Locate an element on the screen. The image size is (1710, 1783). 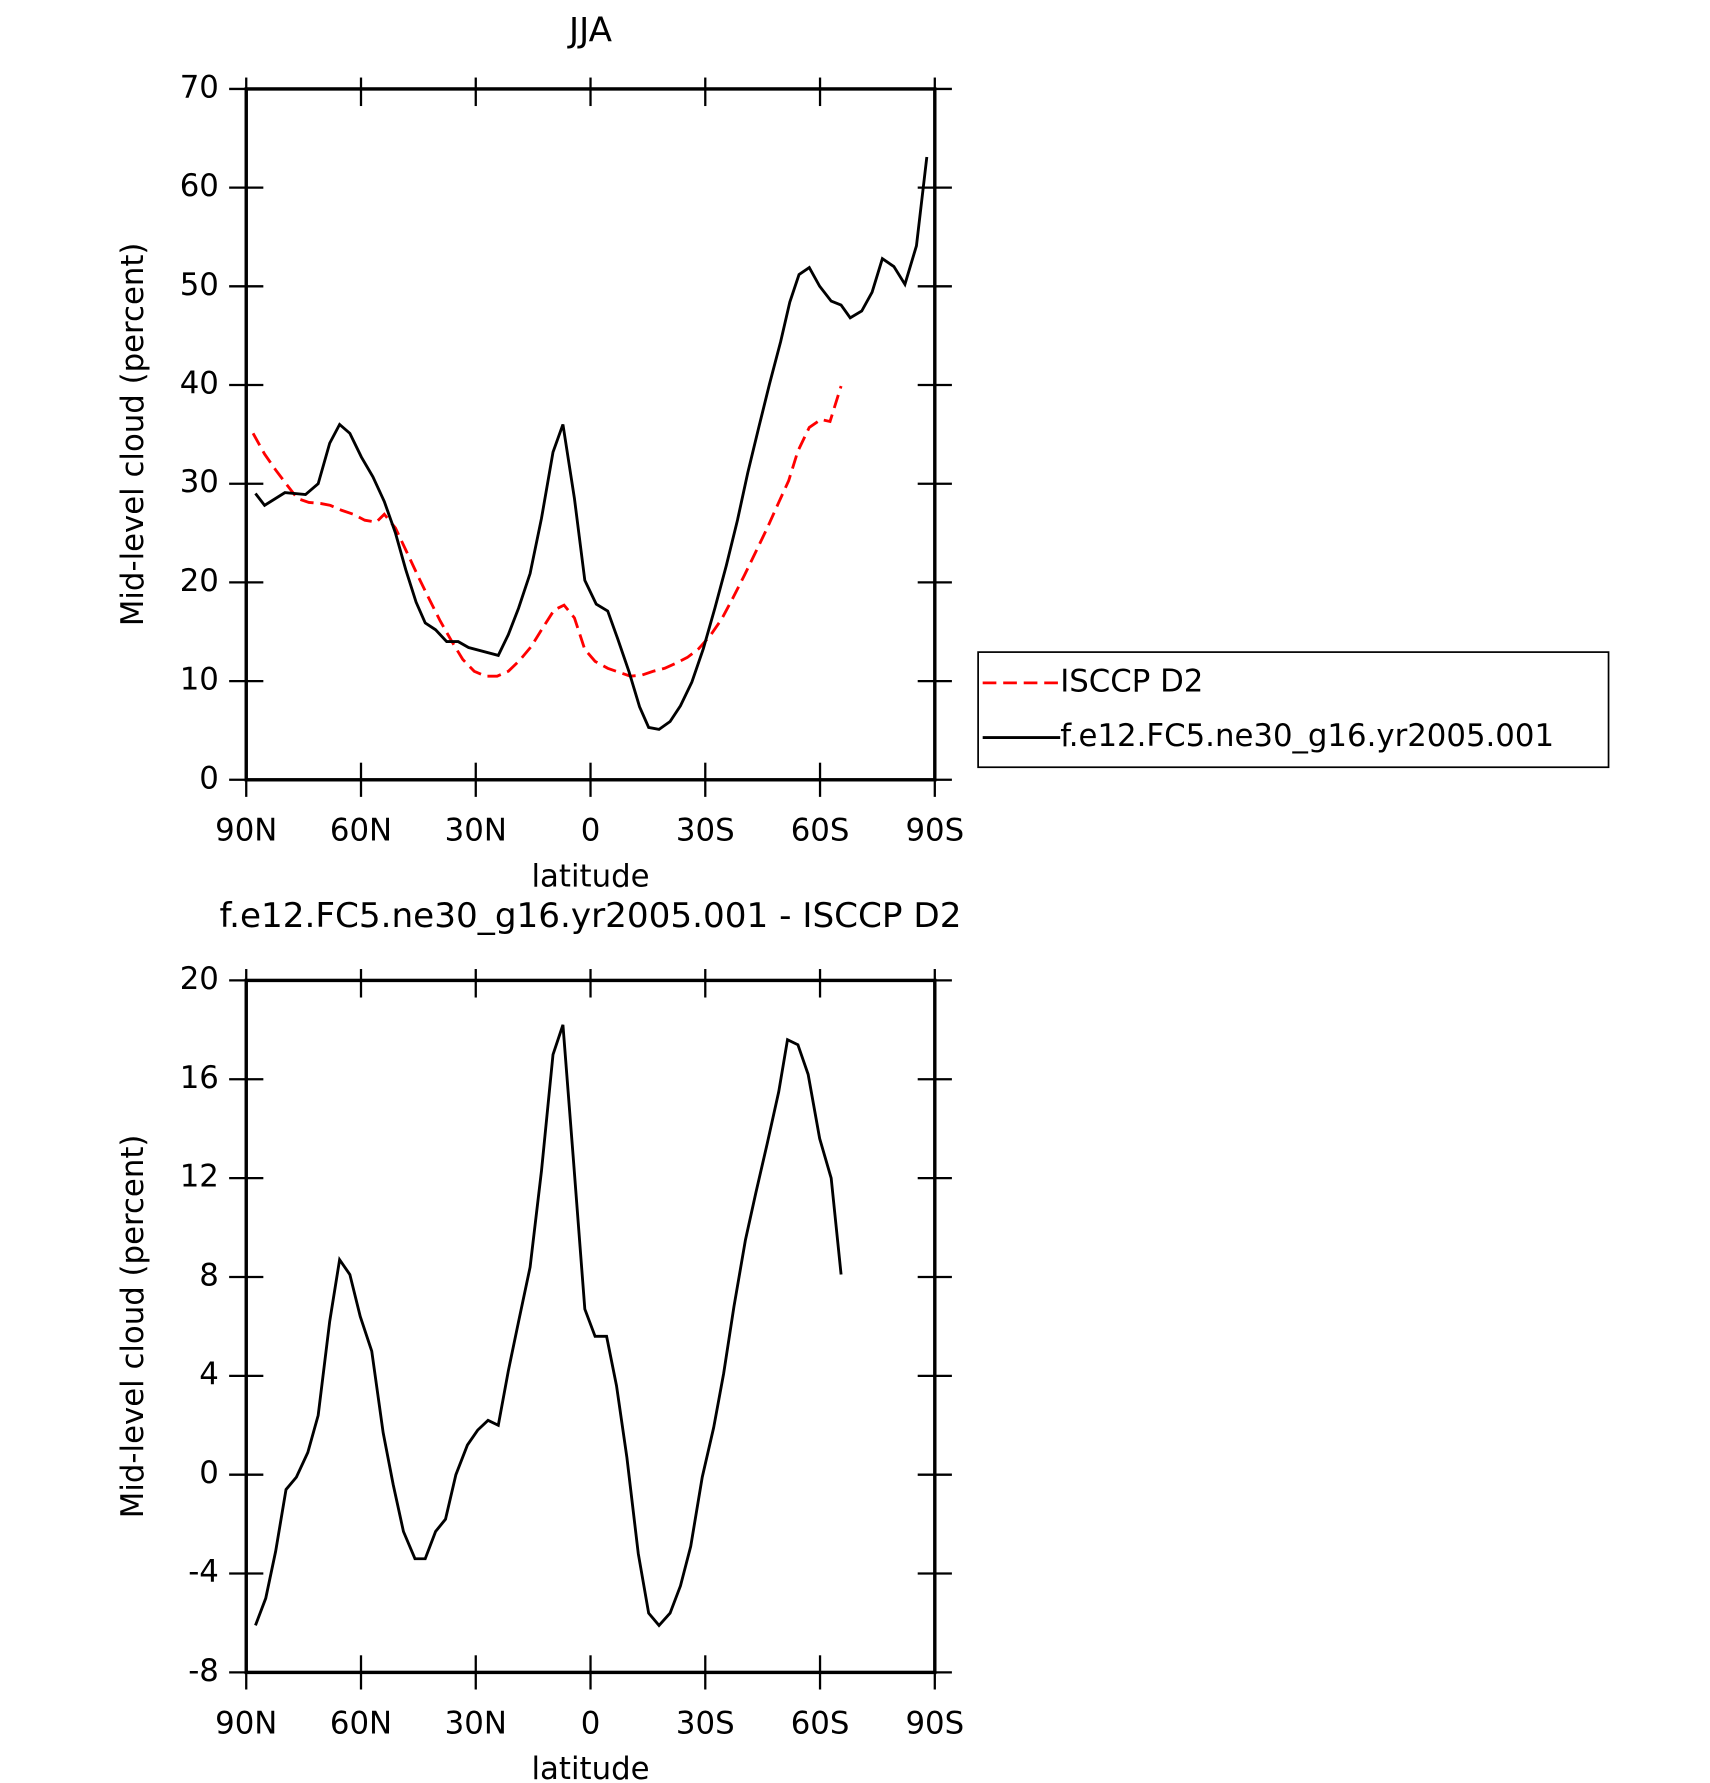
y-tick-label: -4 is located at coordinates (203, 1572).